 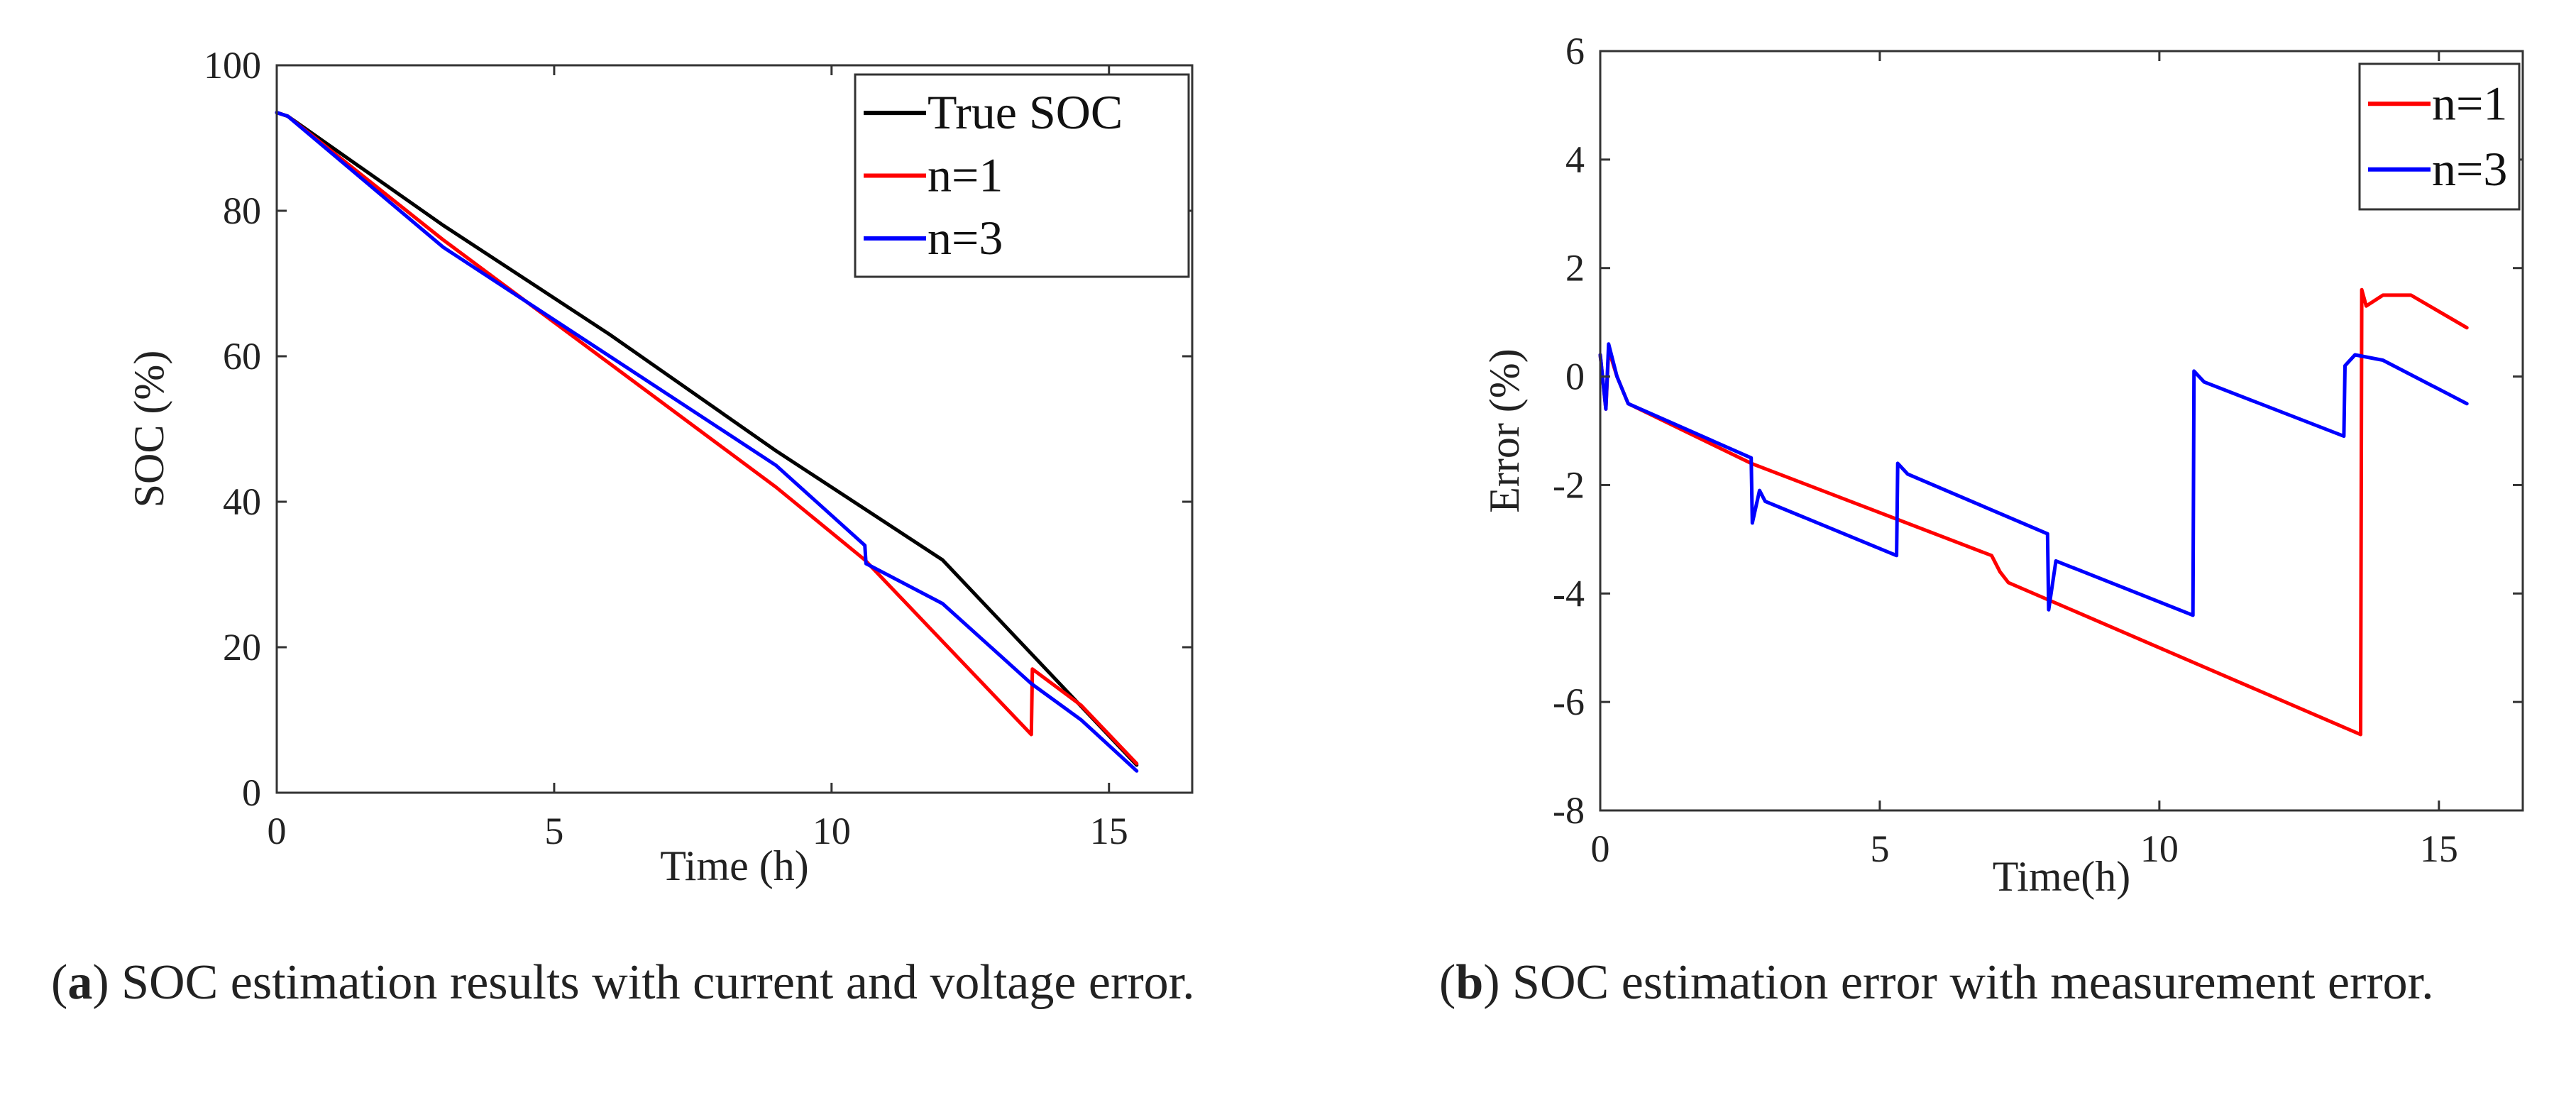 I want to click on legend-label-b: n=1, so click(x=2469, y=103).